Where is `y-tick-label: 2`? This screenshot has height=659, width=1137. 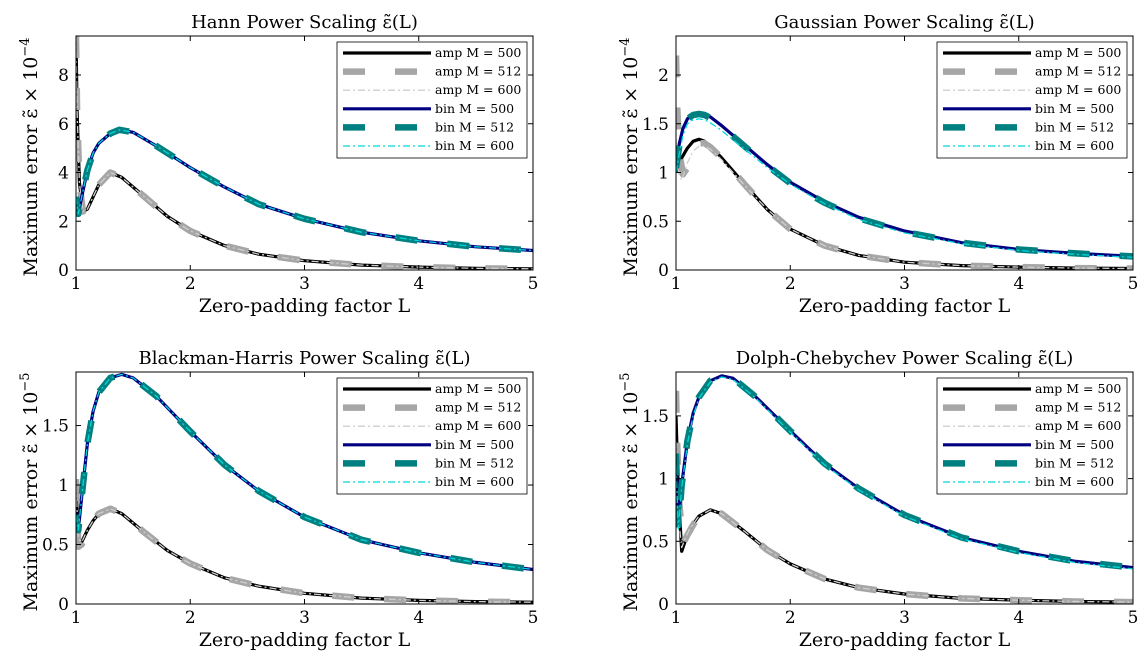 y-tick-label: 2 is located at coordinates (63, 222).